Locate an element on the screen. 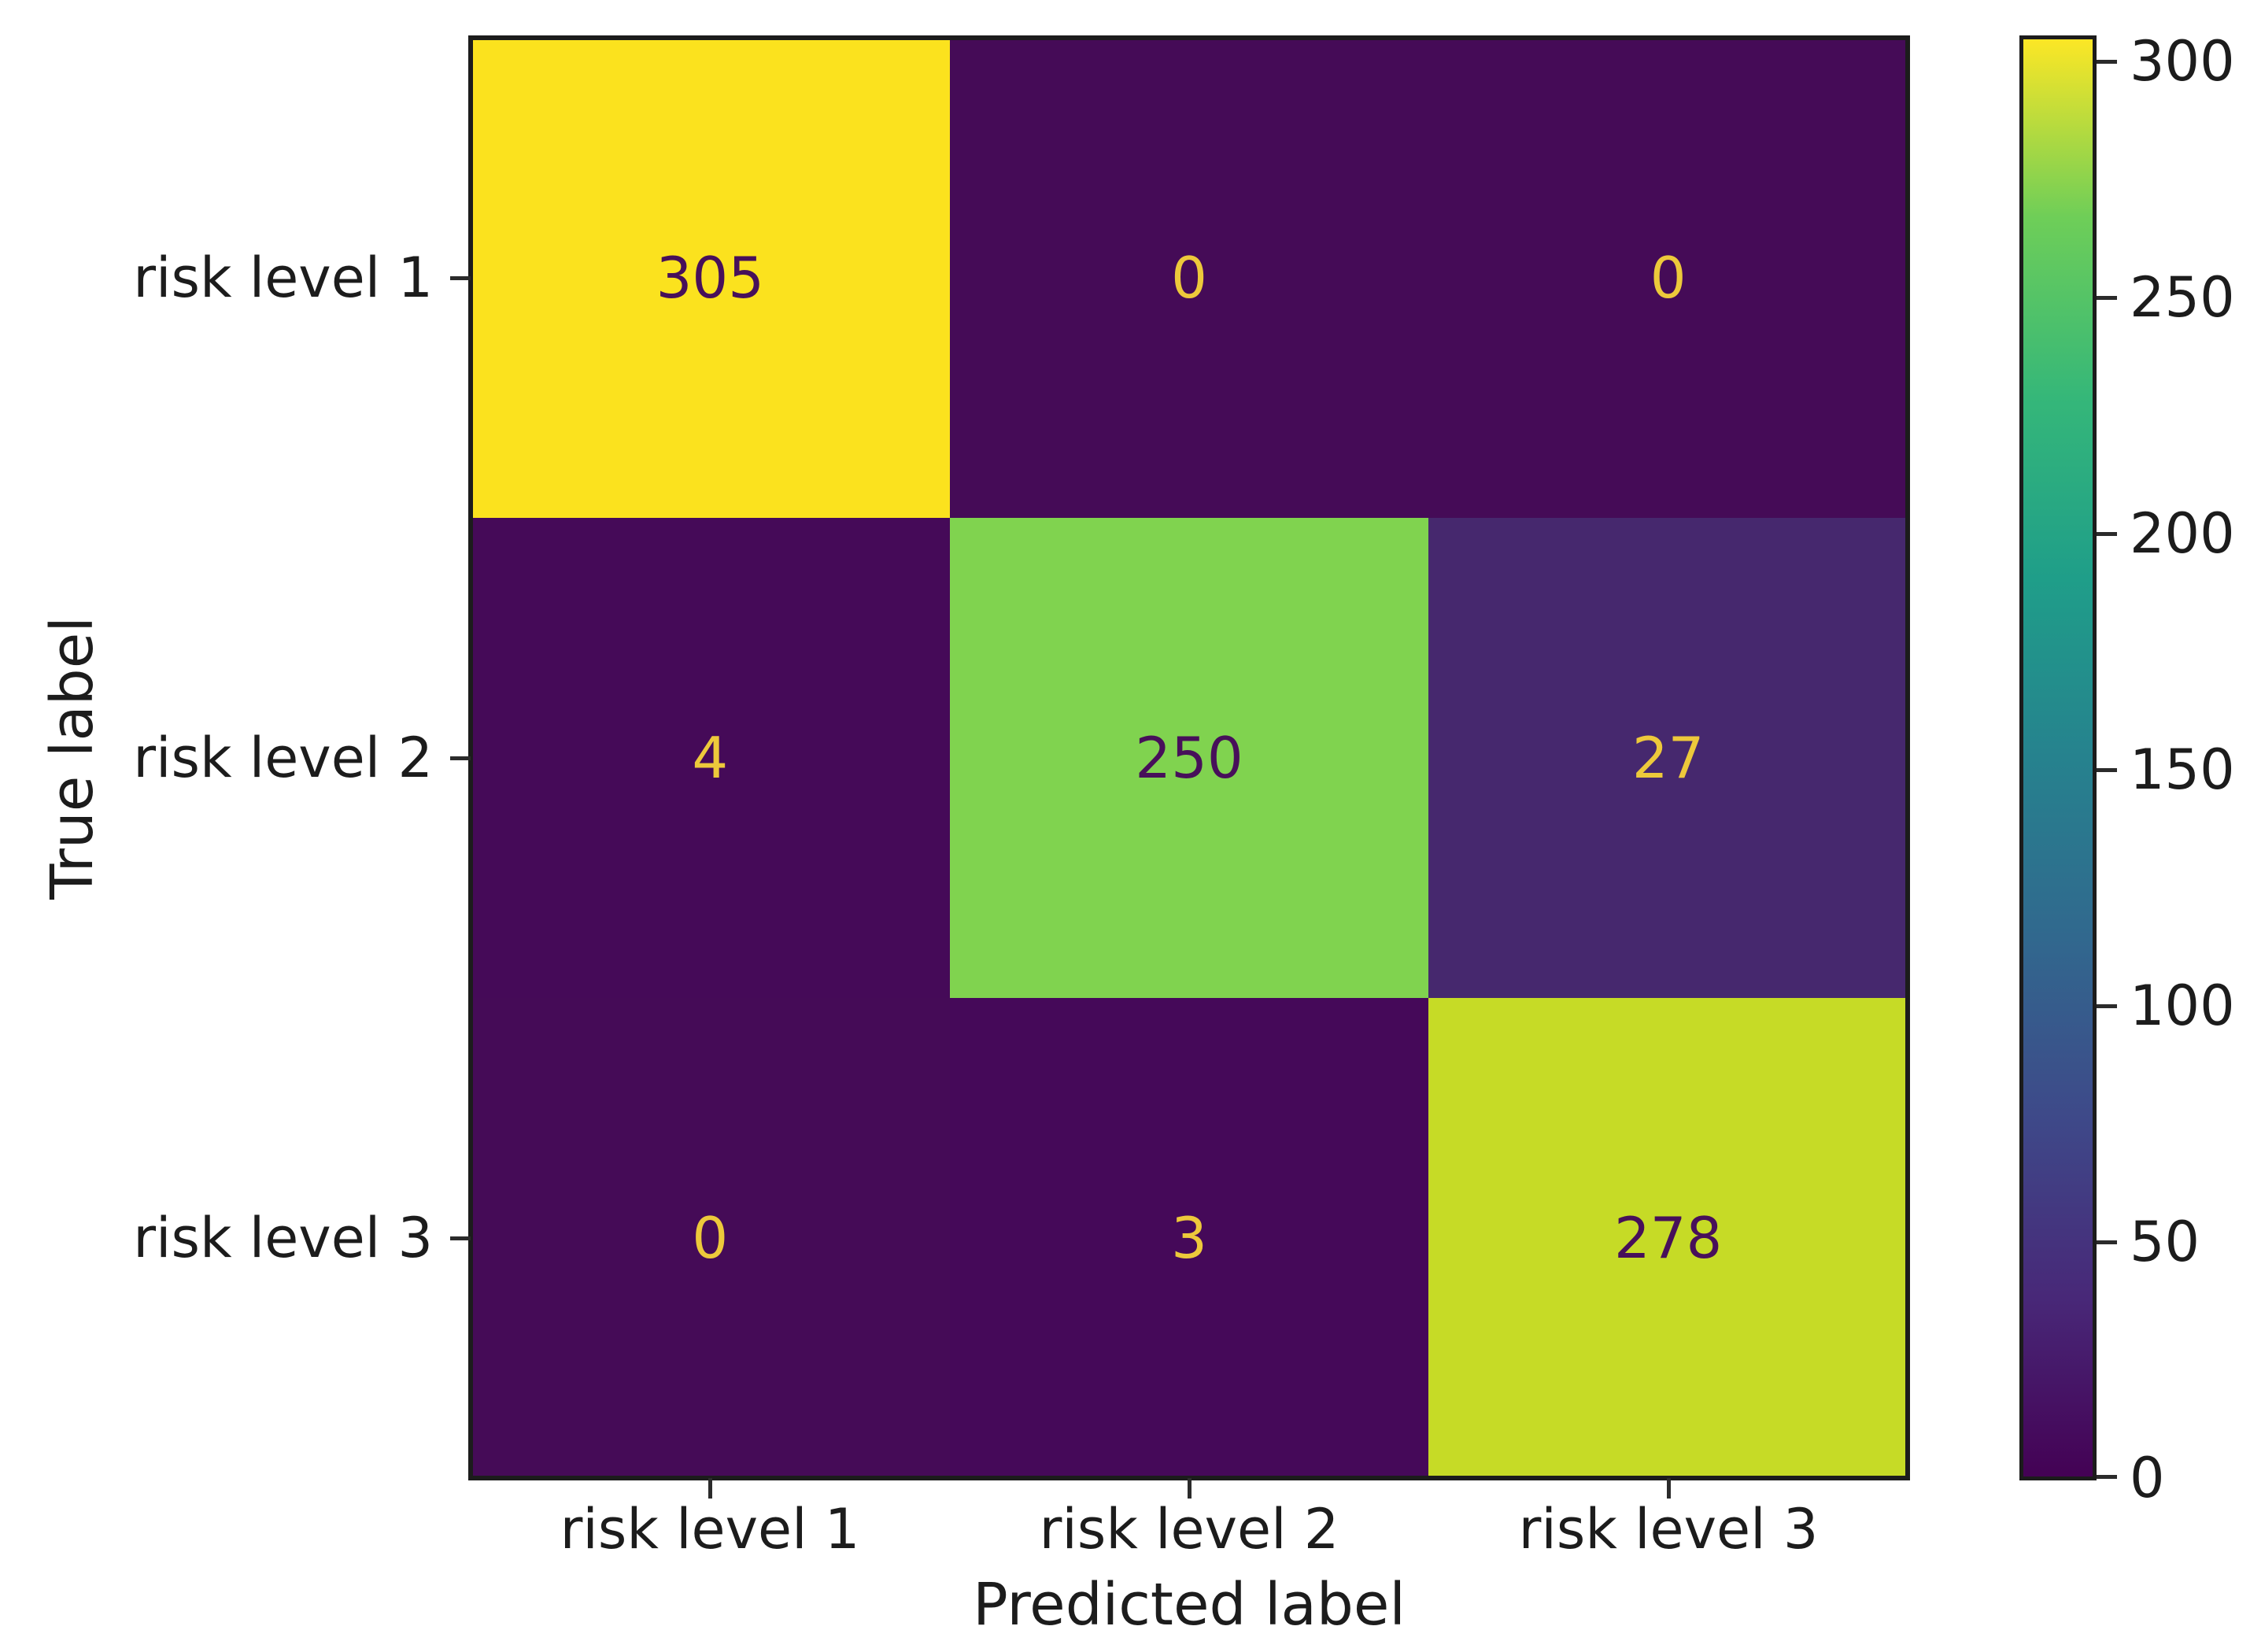 This screenshot has width=2250, height=1652. matrix-cell-r1c2: 27 is located at coordinates (1668, 758).